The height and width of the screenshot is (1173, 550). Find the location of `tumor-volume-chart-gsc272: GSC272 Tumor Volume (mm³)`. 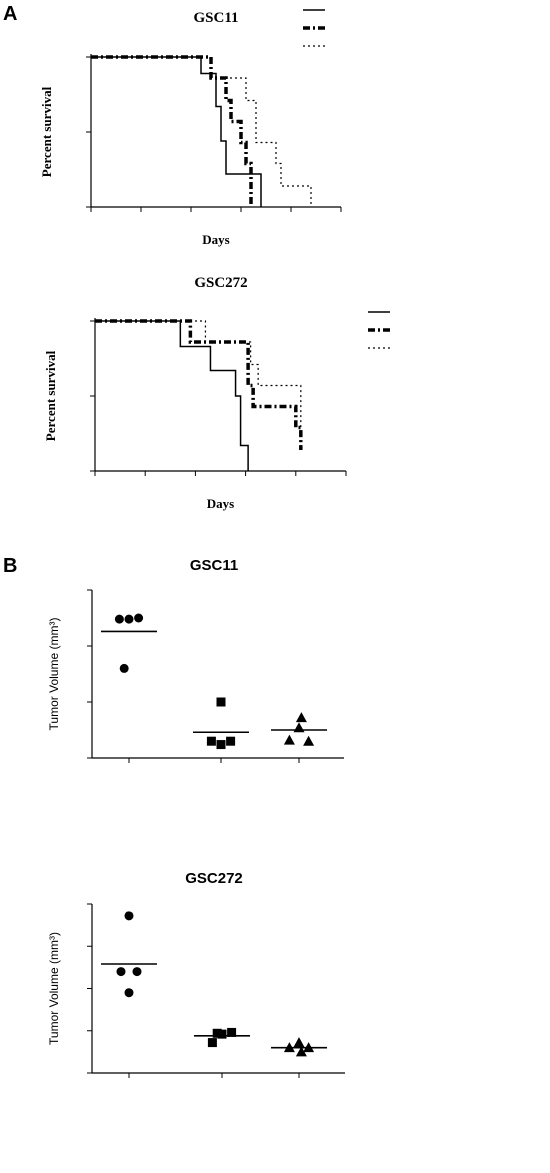

tumor-volume-chart-gsc272: GSC272 Tumor Volume (mm³) is located at coordinates (196, 974).